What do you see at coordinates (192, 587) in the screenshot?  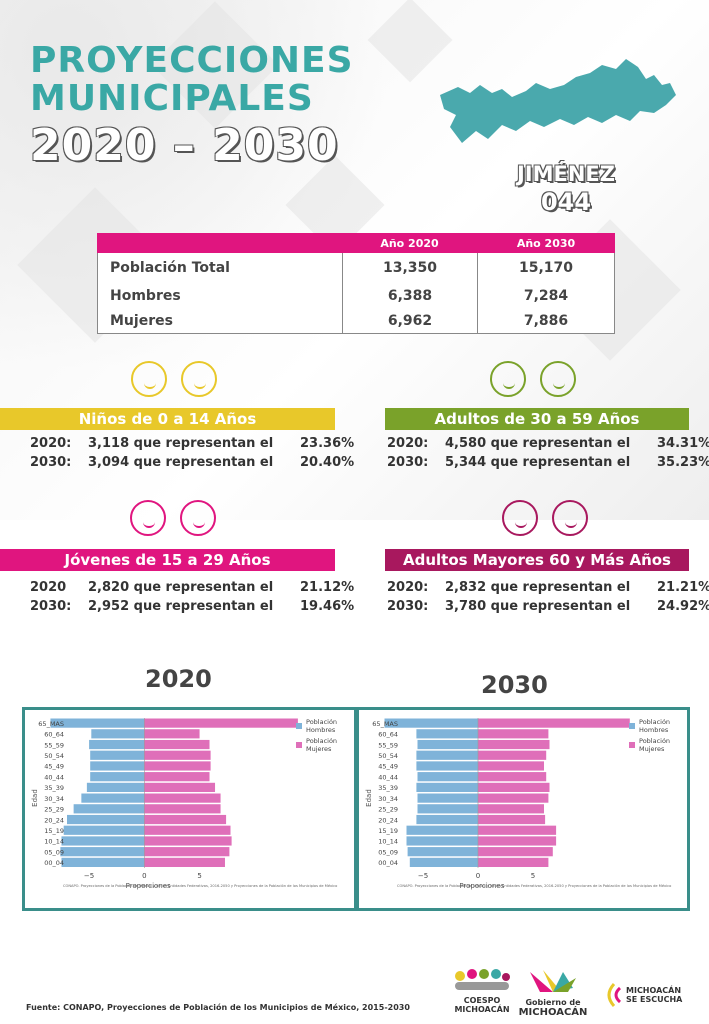 I see `jovenes-row-2020: 2020 2,820 que representan el 21.12%` at bounding box center [192, 587].